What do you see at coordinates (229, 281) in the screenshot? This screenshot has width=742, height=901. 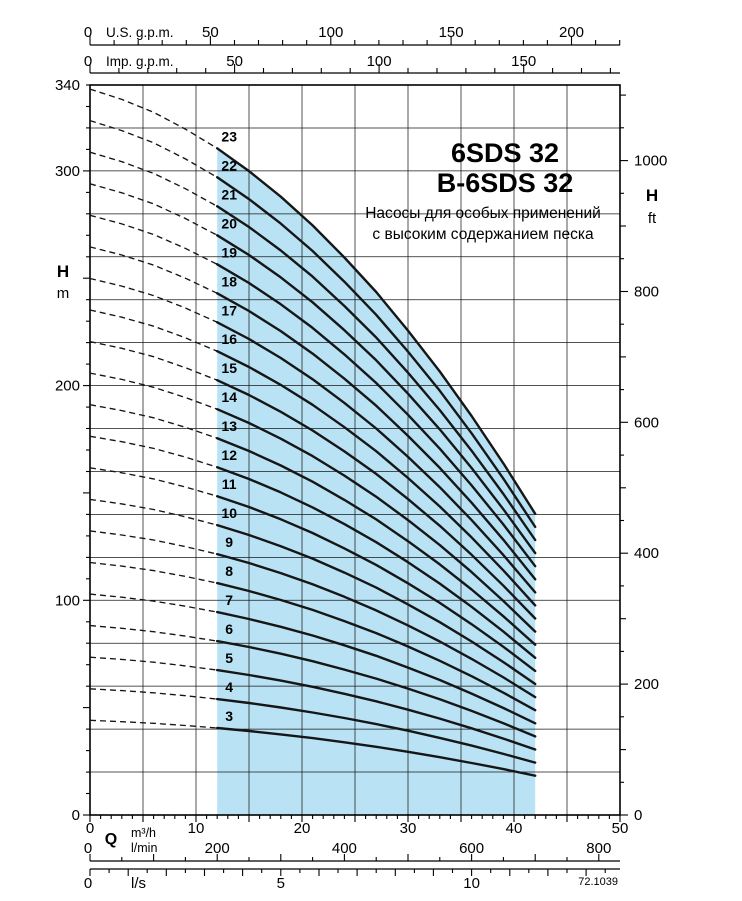 I see `stage-label: 18` at bounding box center [229, 281].